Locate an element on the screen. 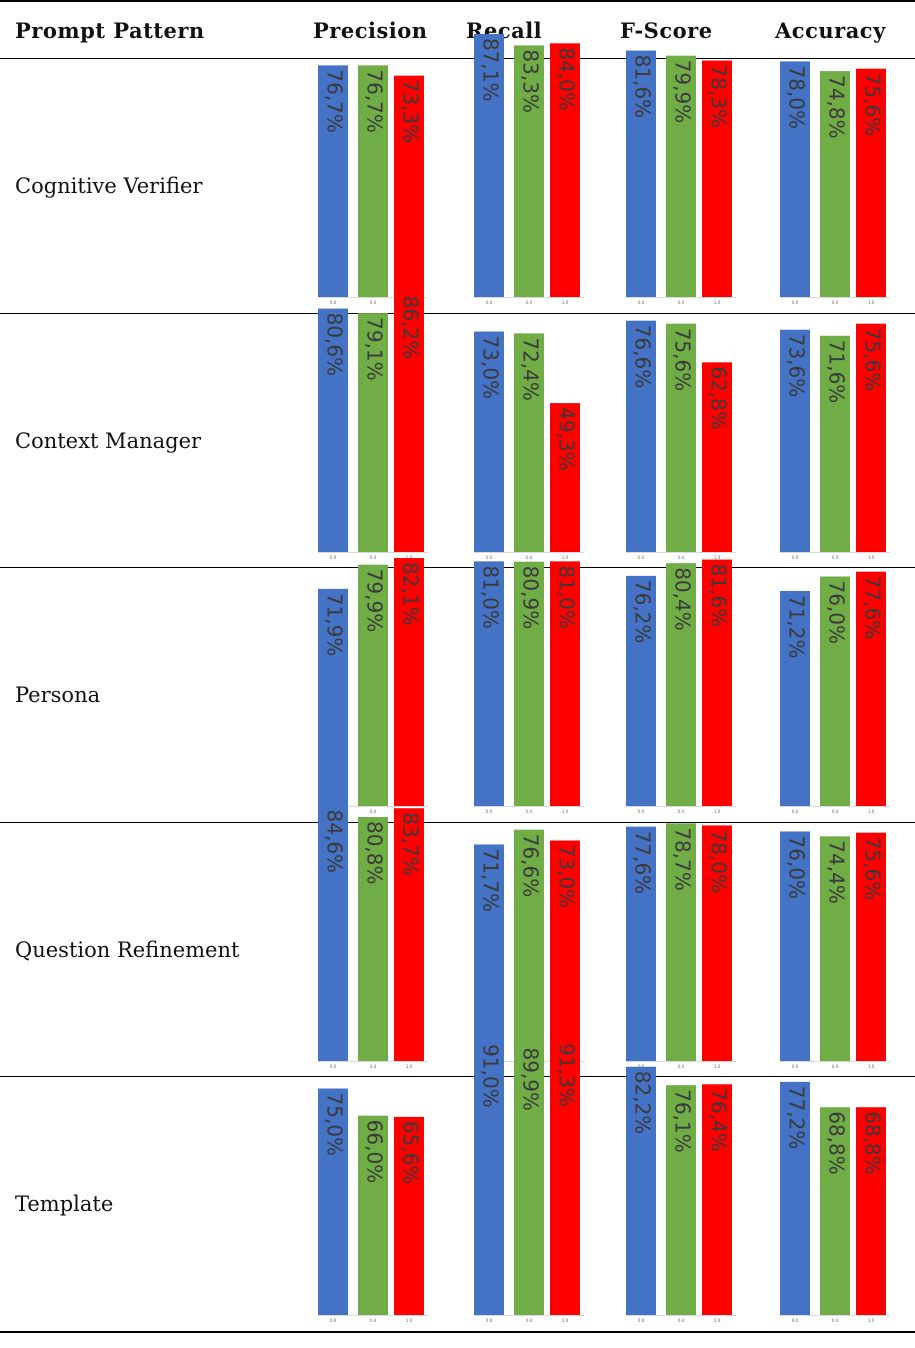 This screenshot has width=915, height=1348. chart-question-refinement-accuracy: 76,0% 0.0 74,4% 0.4 75,6% 1.0 is located at coordinates (835, 949).